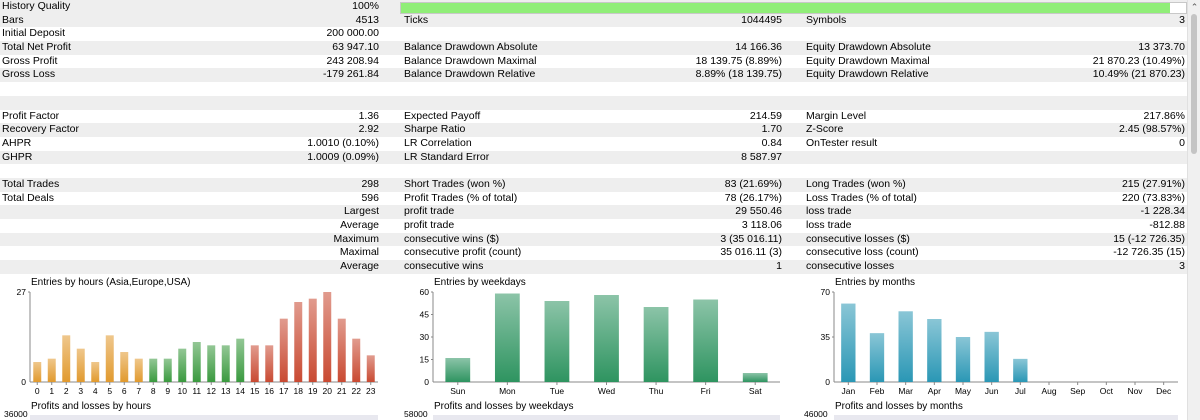  I want to click on metric-value: -179 261.84, so click(350, 74).